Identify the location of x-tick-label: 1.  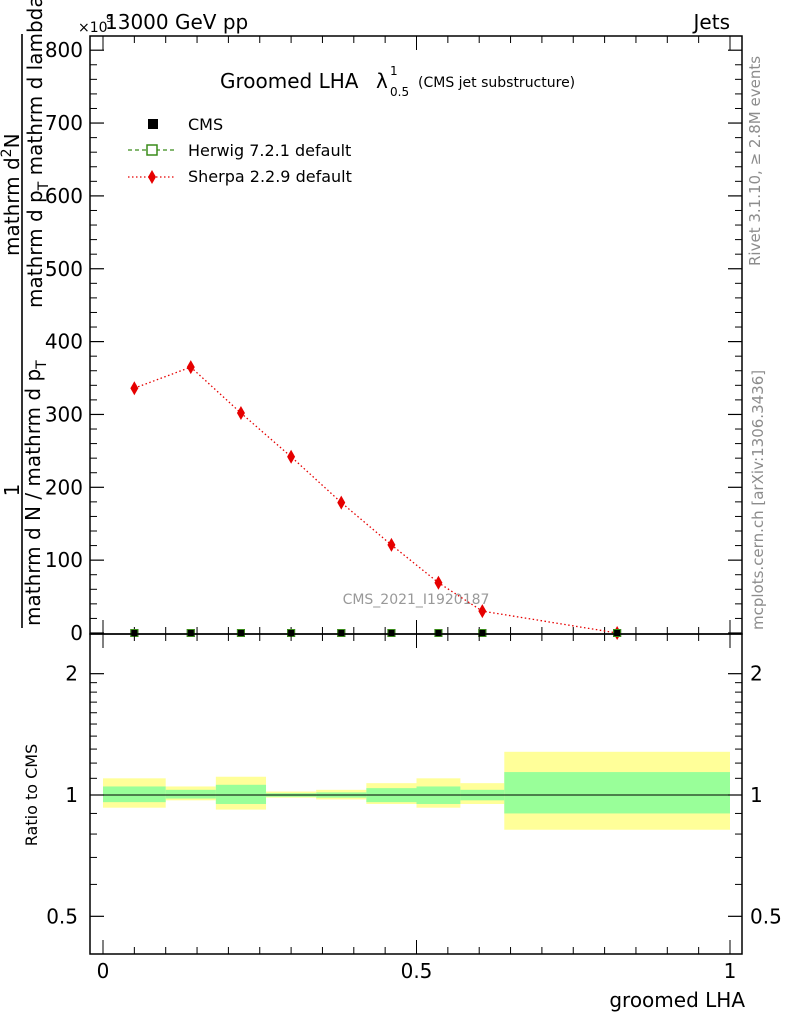
(730, 971).